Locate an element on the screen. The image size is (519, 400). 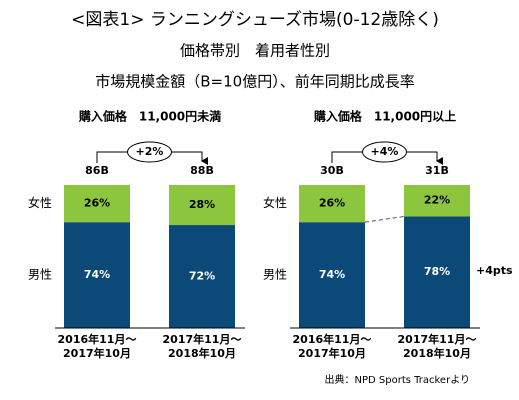
growth-label: +4% is located at coordinates (385, 151).